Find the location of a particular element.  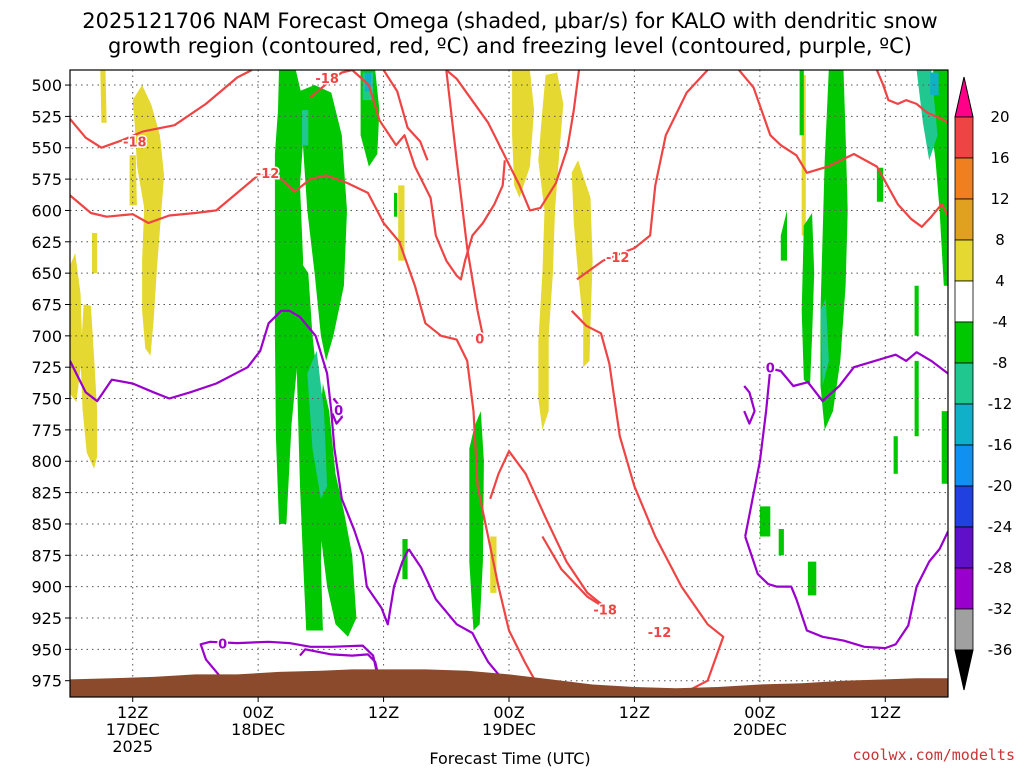

colorbar-label-11: -28 is located at coordinates (1000, 568).